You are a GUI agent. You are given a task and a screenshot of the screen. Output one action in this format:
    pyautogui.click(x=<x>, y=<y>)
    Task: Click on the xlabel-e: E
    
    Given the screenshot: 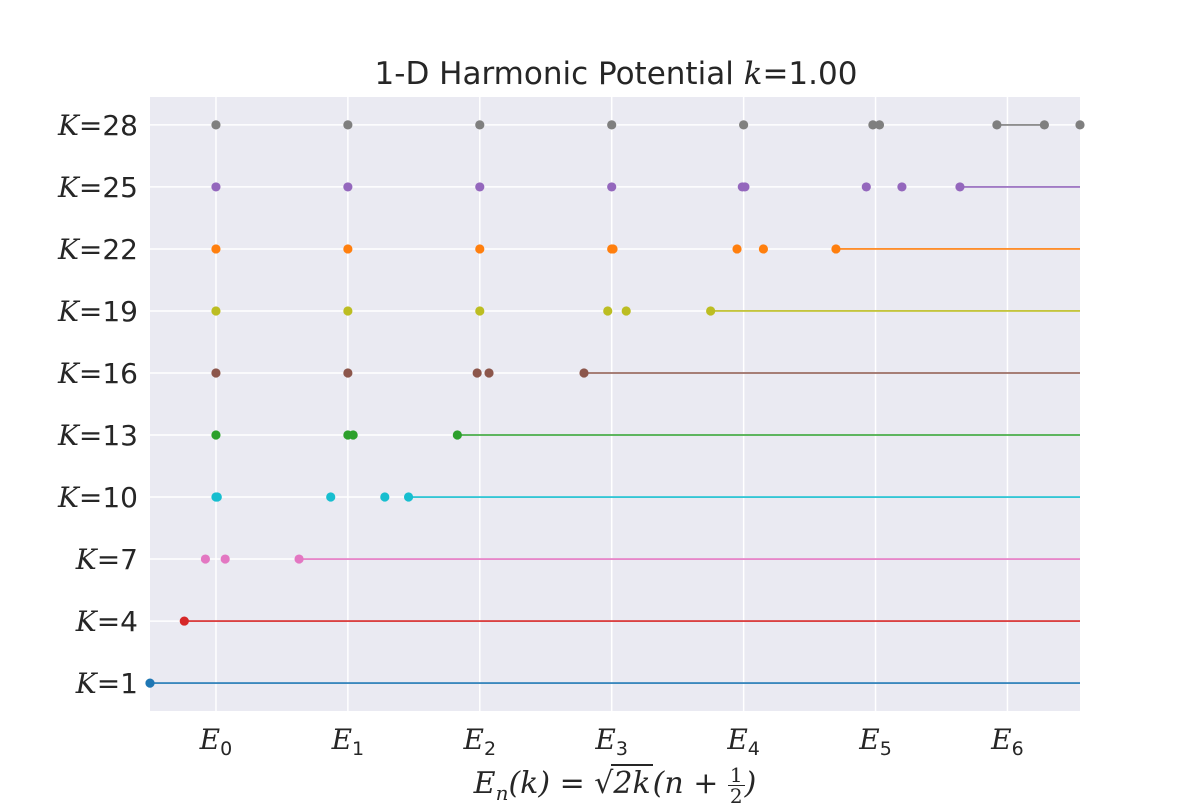 What is the action you would take?
    pyautogui.click(x=484, y=783)
    